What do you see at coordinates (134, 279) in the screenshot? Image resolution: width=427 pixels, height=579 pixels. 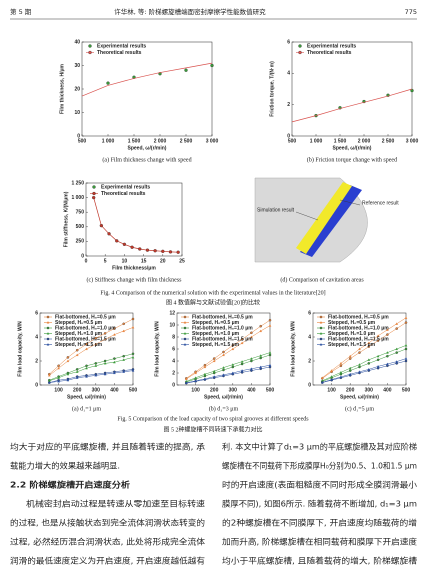 I see `panel-caption: (c) Stiffness change with film thickness` at bounding box center [134, 279].